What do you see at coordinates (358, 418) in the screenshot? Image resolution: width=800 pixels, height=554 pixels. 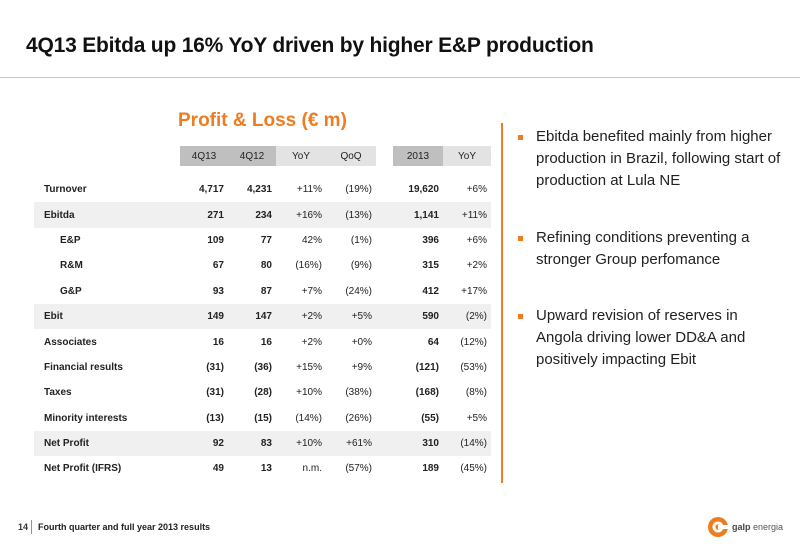 I see `cell-qoq: (26%)` at bounding box center [358, 418].